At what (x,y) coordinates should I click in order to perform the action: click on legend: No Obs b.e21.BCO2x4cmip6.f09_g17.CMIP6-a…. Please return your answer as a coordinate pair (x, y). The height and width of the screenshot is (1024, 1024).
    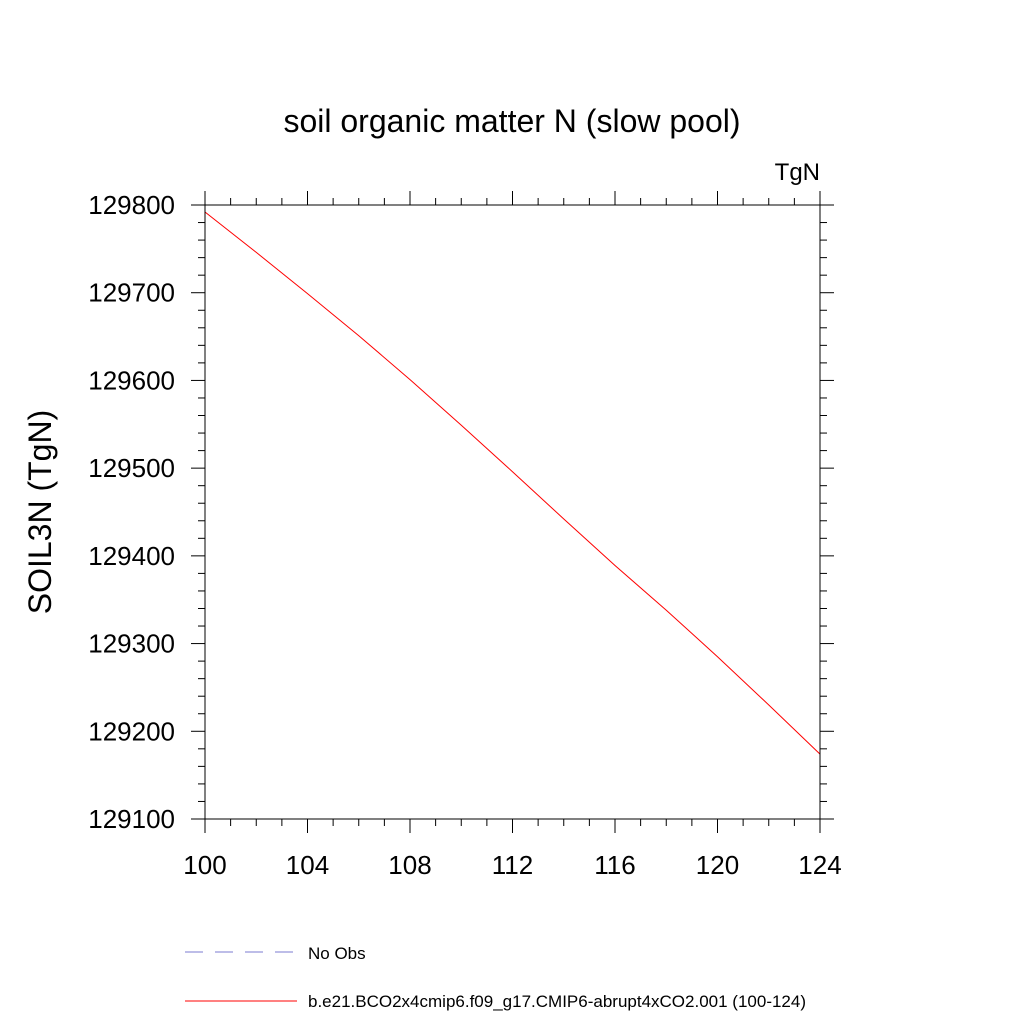
    Looking at the image, I should click on (495, 977).